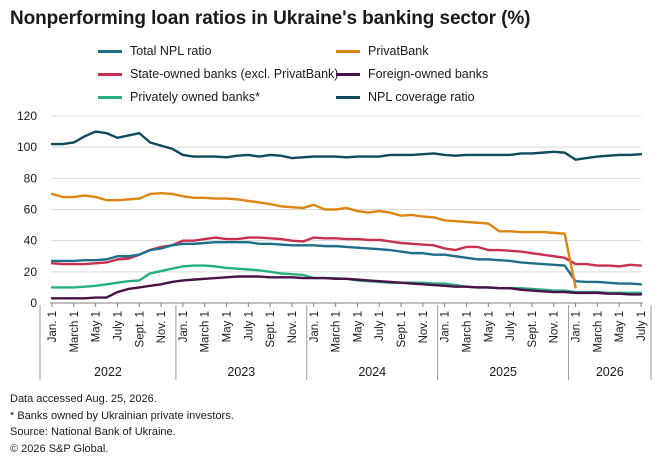 The image size is (660, 462). Describe the element at coordinates (234, 74) in the screenshot. I see `legend-label-state-owned: State-owned banks (excl. PrivatBank)` at that location.